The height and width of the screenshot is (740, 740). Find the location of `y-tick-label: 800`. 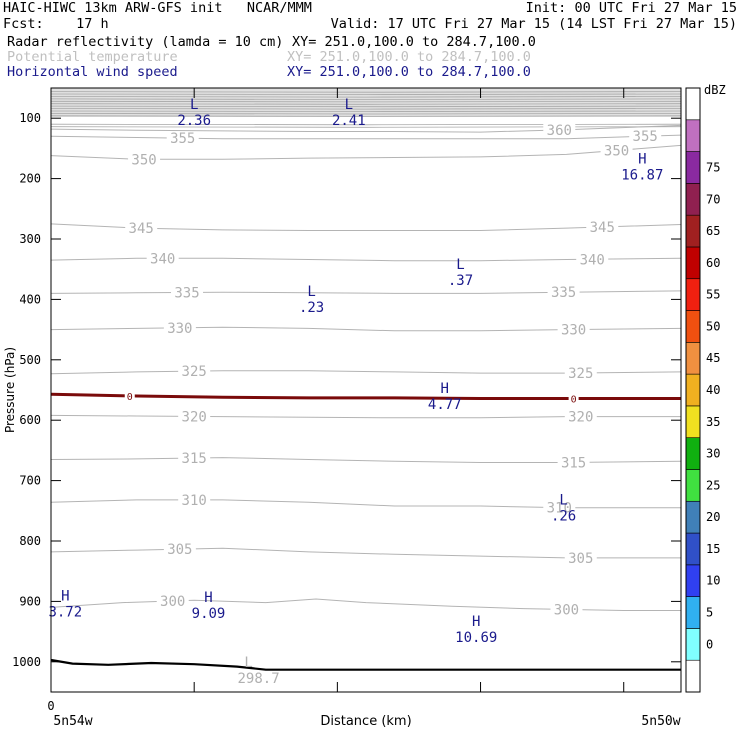

y-tick-label: 800 is located at coordinates (30, 541).